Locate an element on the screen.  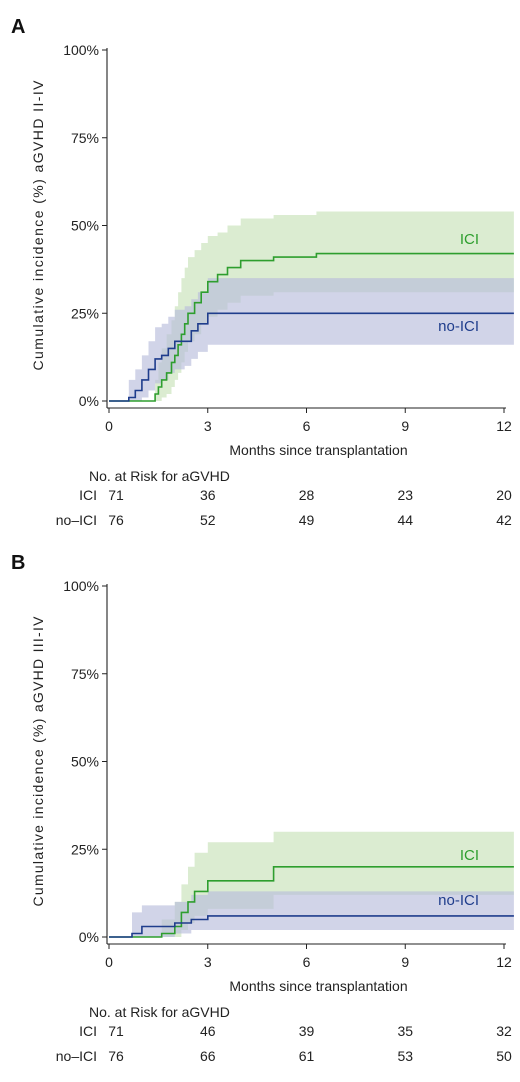
risk-value: 46 is located at coordinates (208, 1031).